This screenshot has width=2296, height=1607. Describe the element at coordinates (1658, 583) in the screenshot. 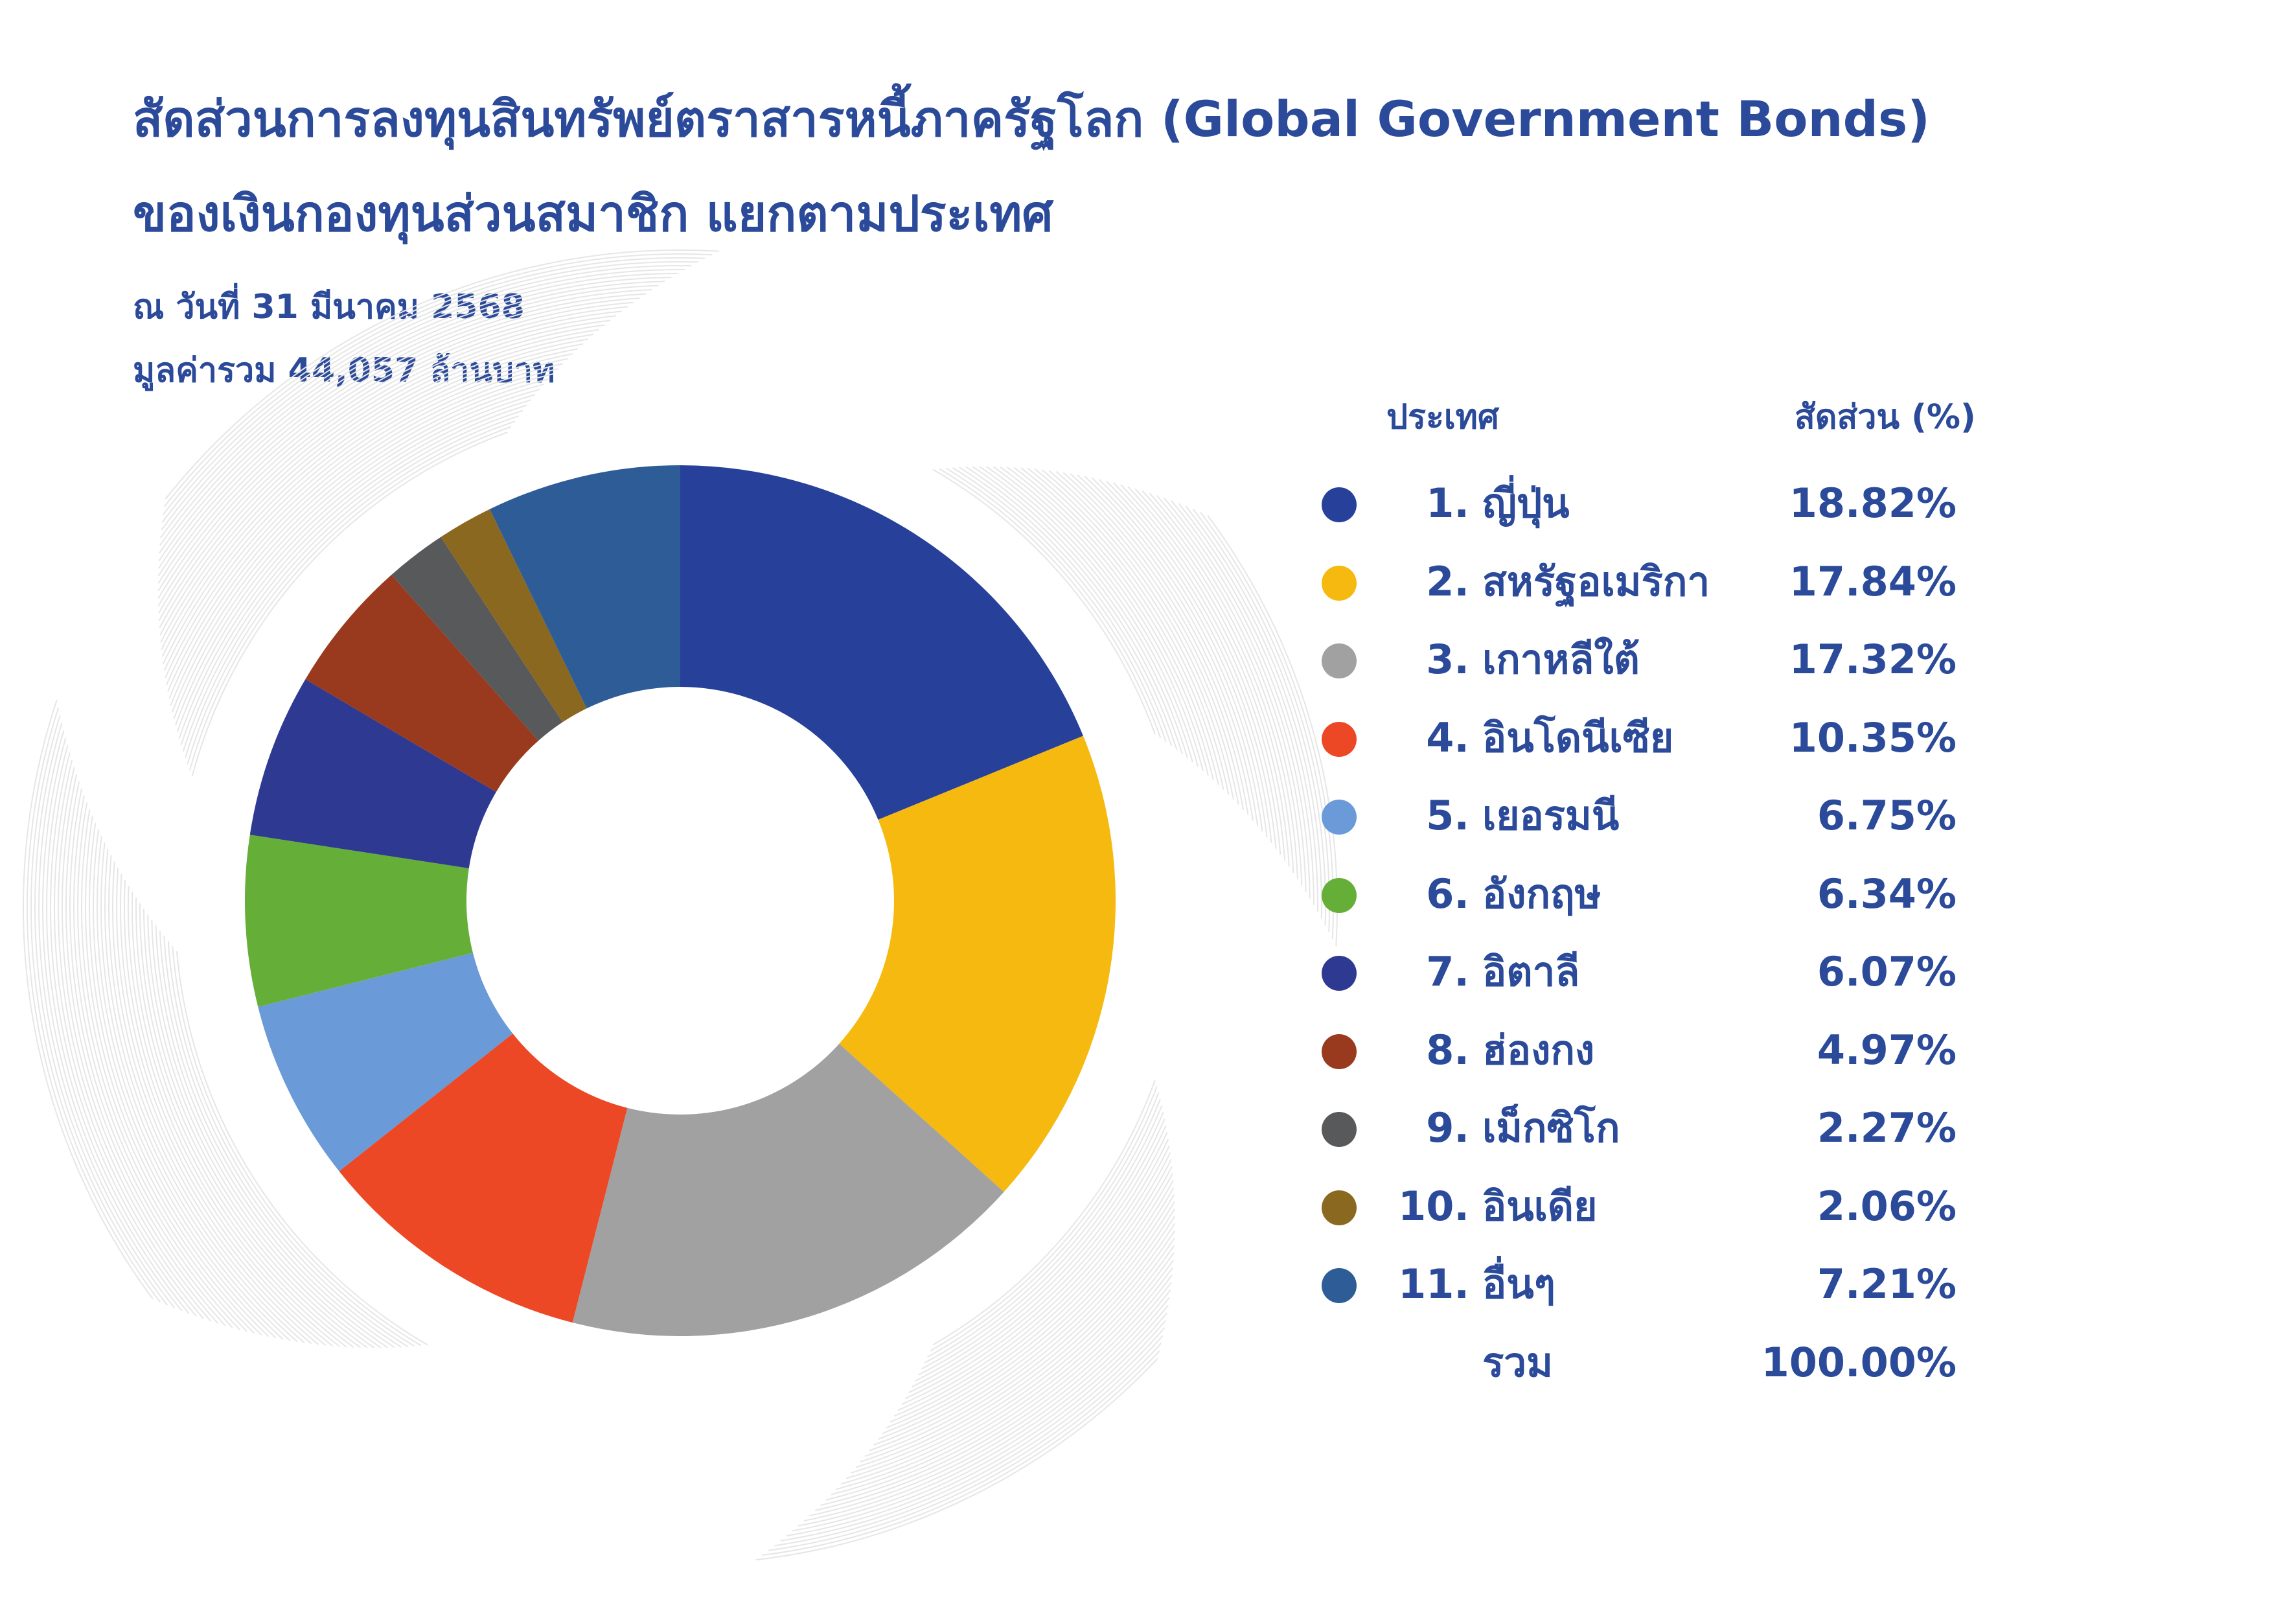

I see `legend-row: 2. สหรัฐอเมริกา 17.84%` at that location.